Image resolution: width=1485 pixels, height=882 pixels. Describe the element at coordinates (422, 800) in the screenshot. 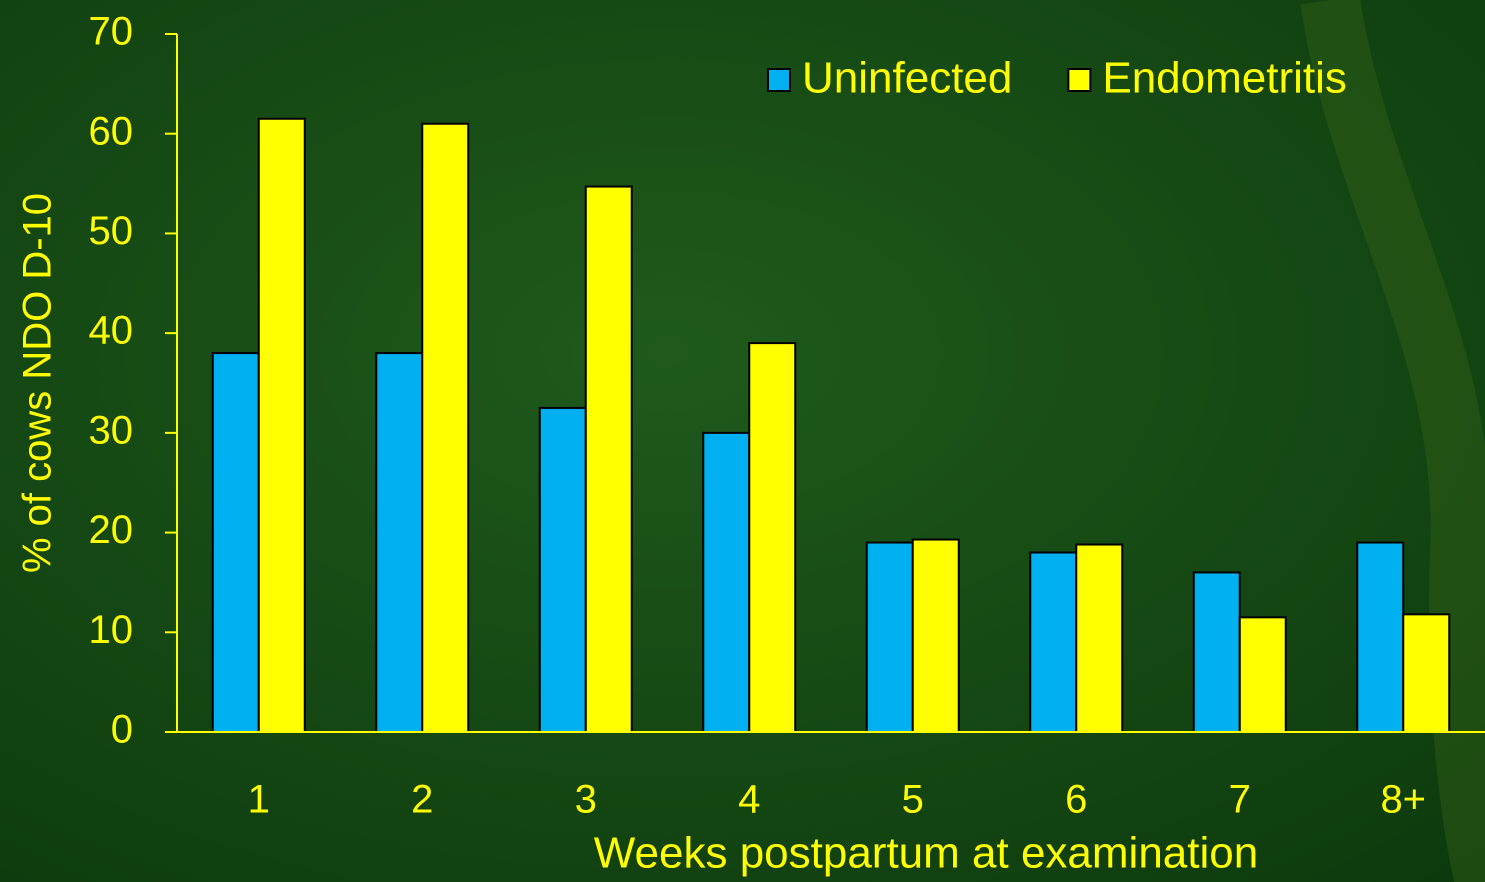

I see `x-tick-label: 2` at that location.